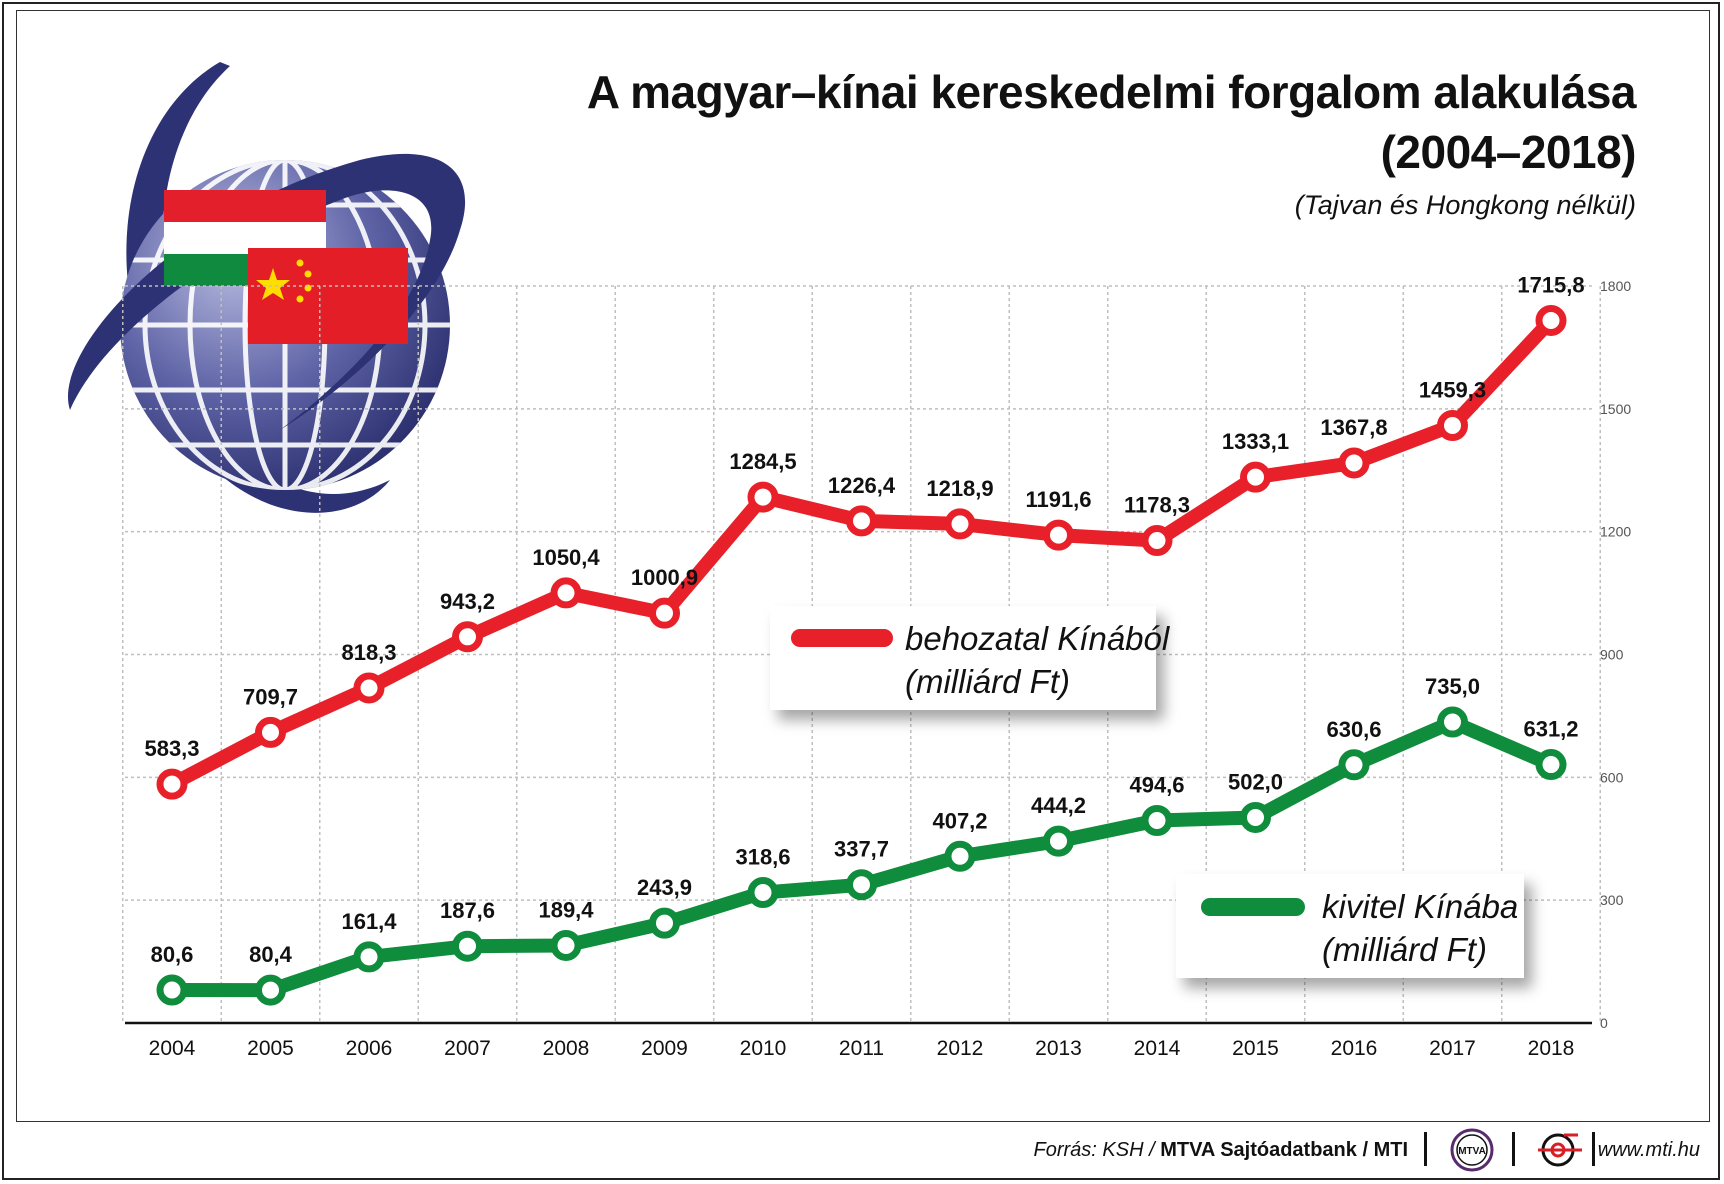 This screenshot has height=1184, width=1724. Describe the element at coordinates (1353, 729) in the screenshot. I see `data-label: 630,6` at that location.